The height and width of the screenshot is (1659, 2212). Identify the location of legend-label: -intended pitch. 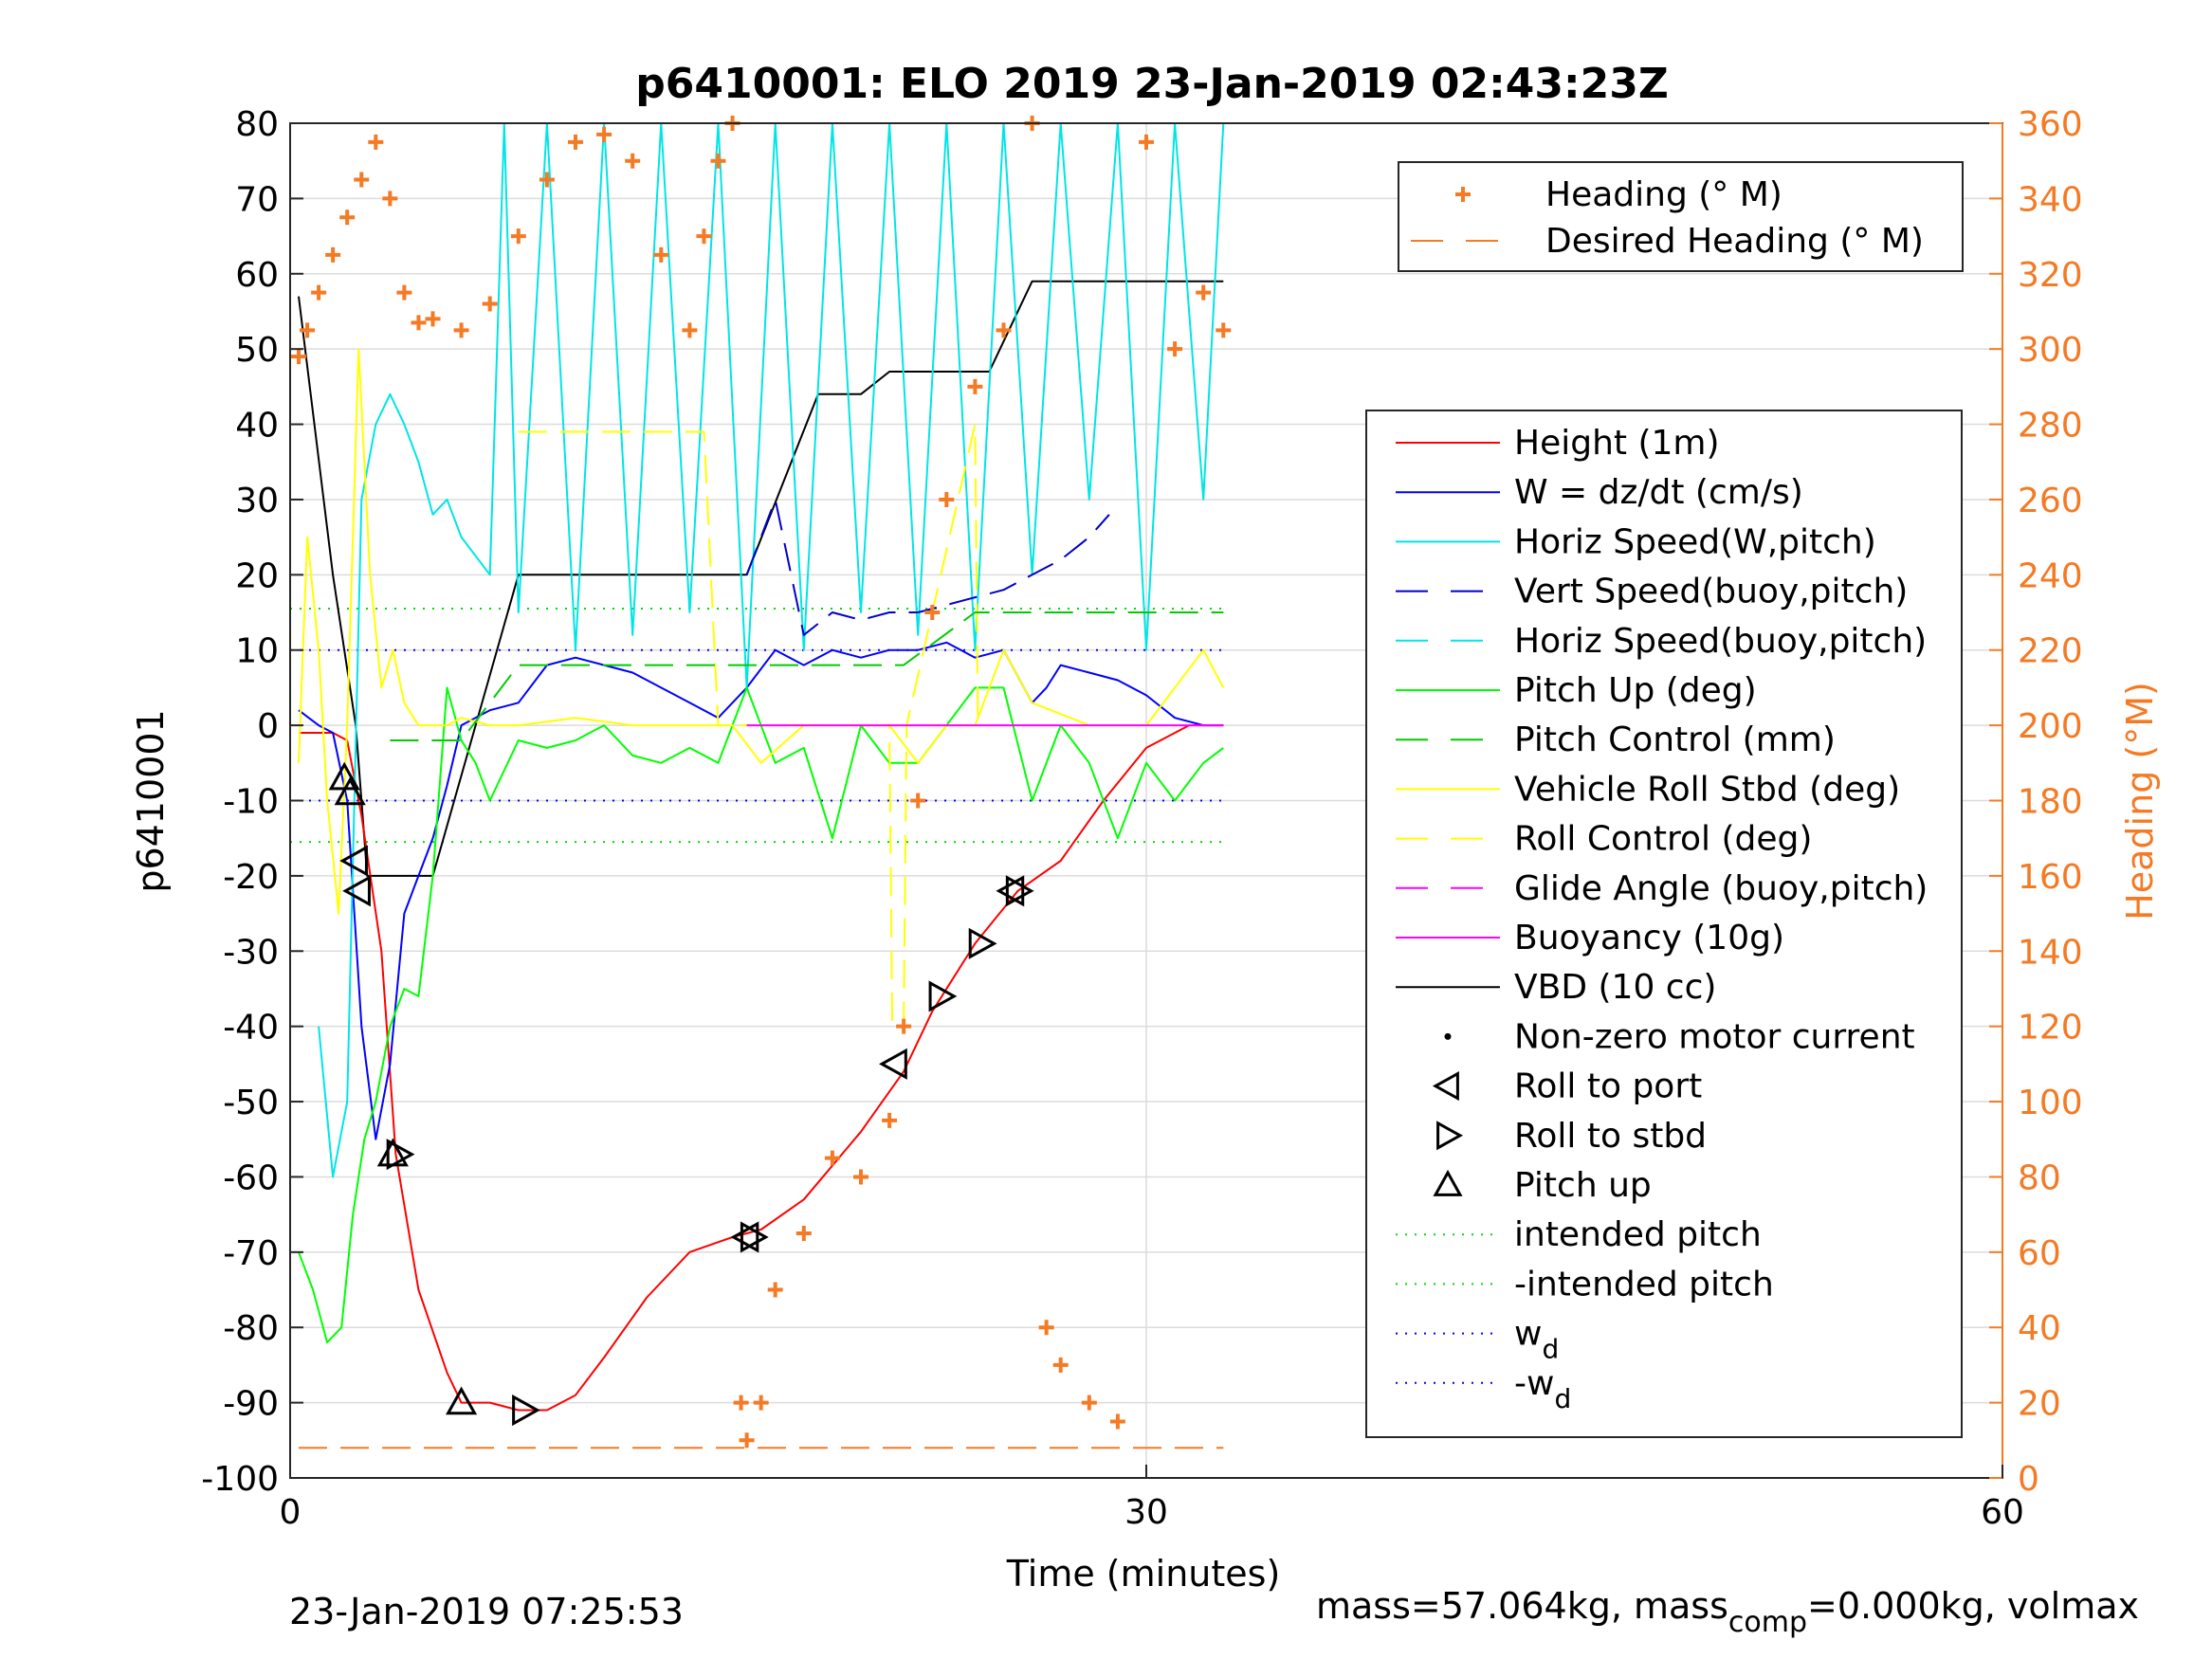
(1644, 1284).